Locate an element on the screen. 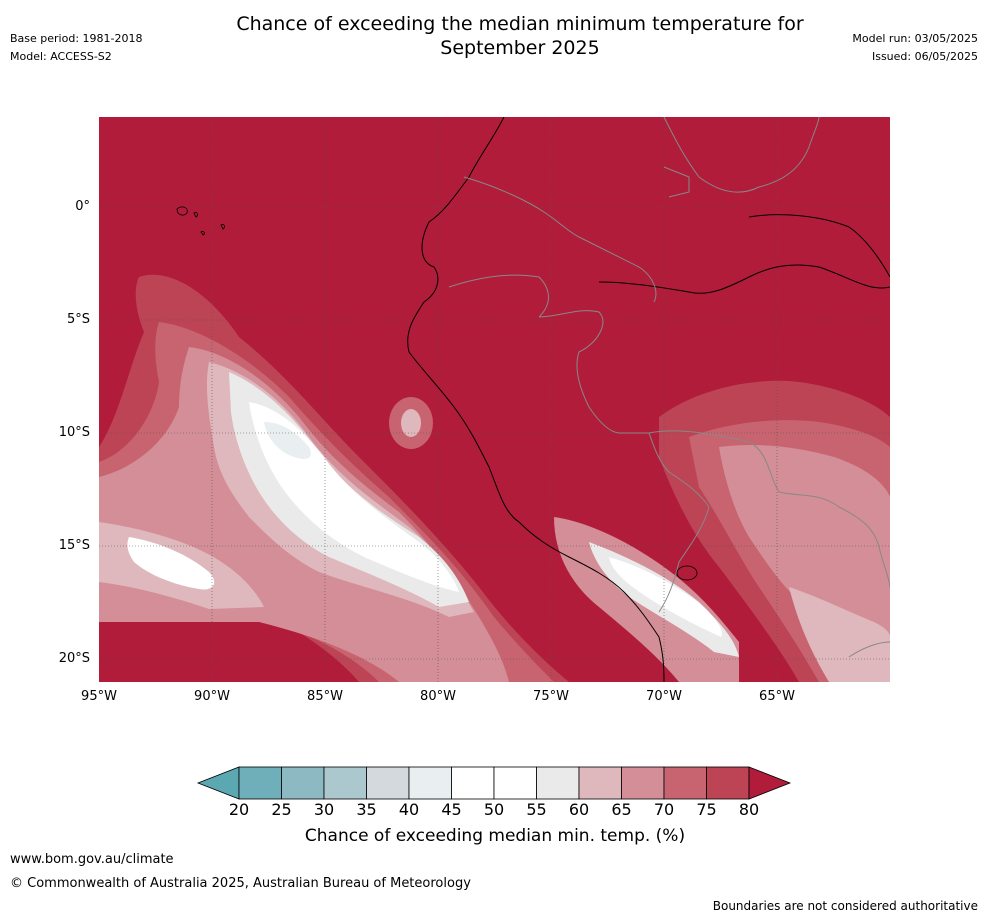  colorbar-tick-45: 45 is located at coordinates (451, 809).